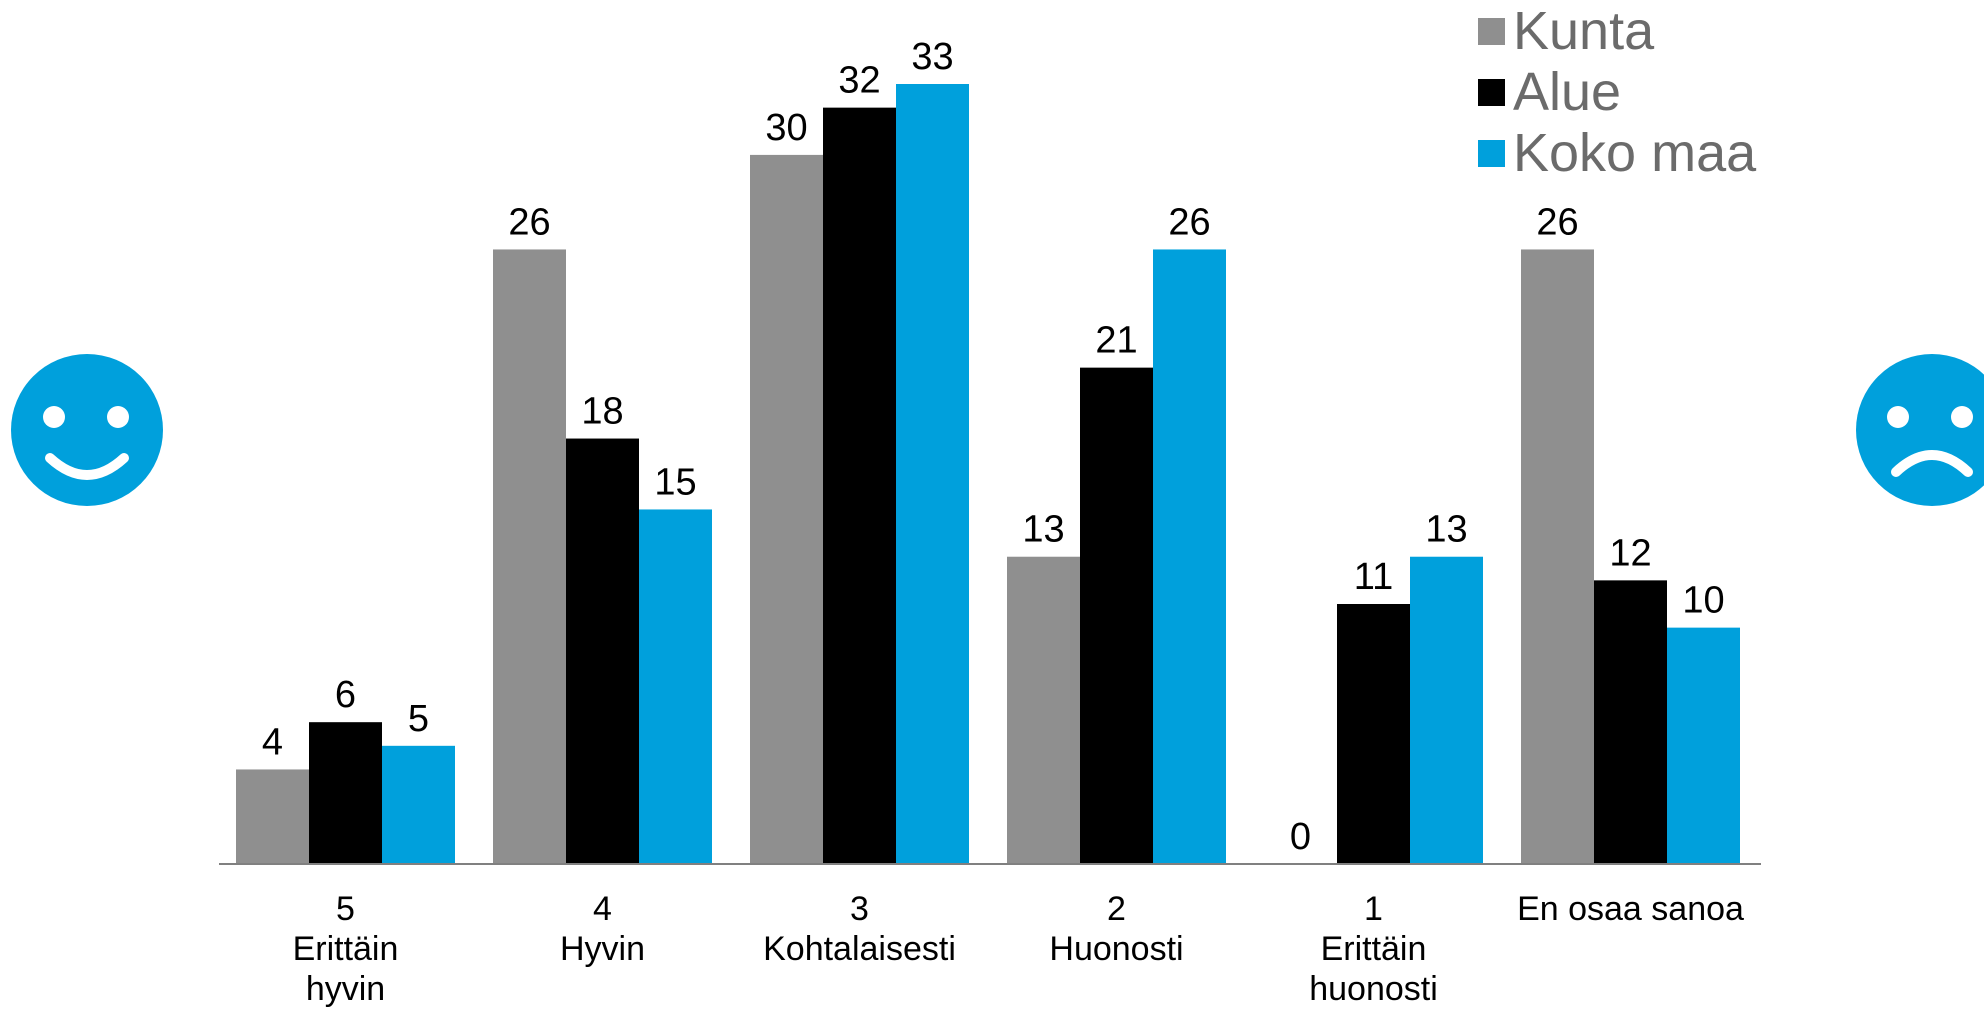 The image size is (1984, 1013). Describe the element at coordinates (602, 929) in the screenshot. I see `category-label: 4 Hyvin` at that location.